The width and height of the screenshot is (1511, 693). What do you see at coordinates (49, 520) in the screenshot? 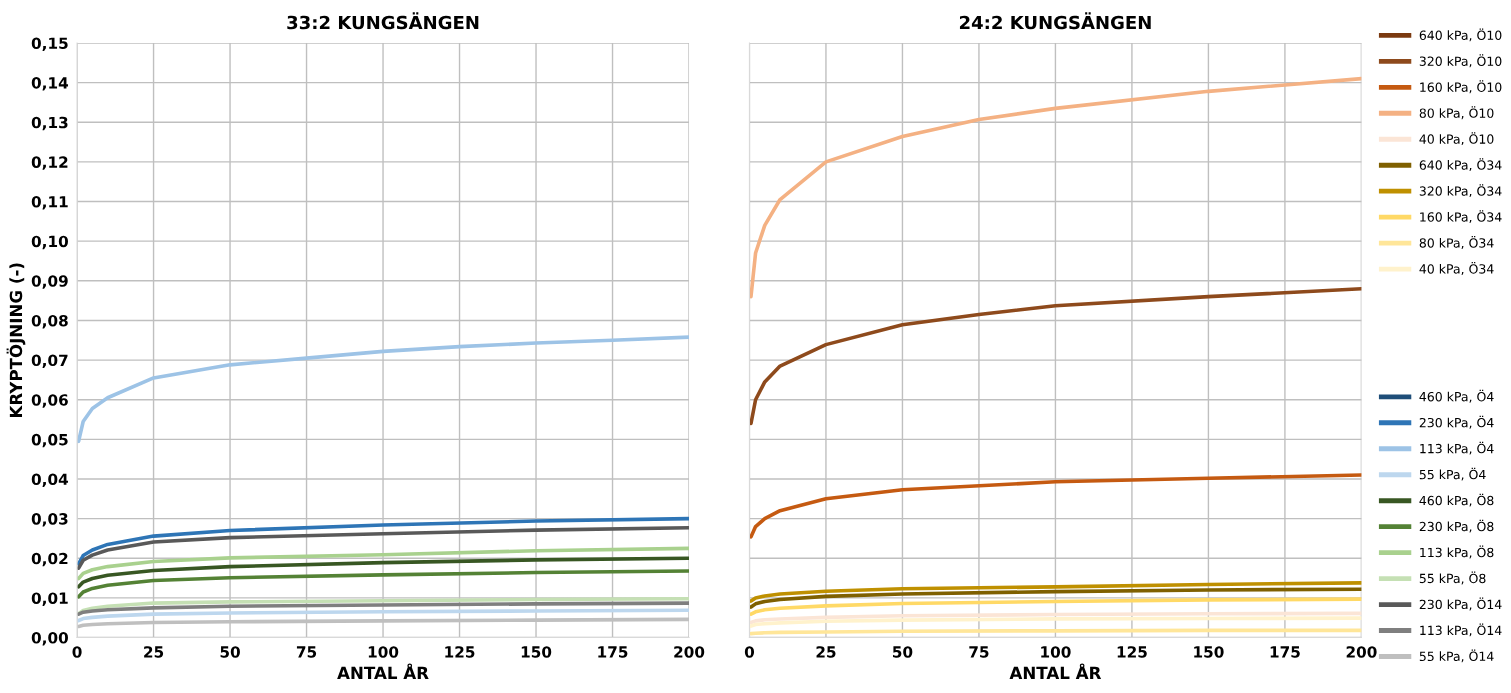
I see `y-tick-label: 0,03` at bounding box center [49, 520].